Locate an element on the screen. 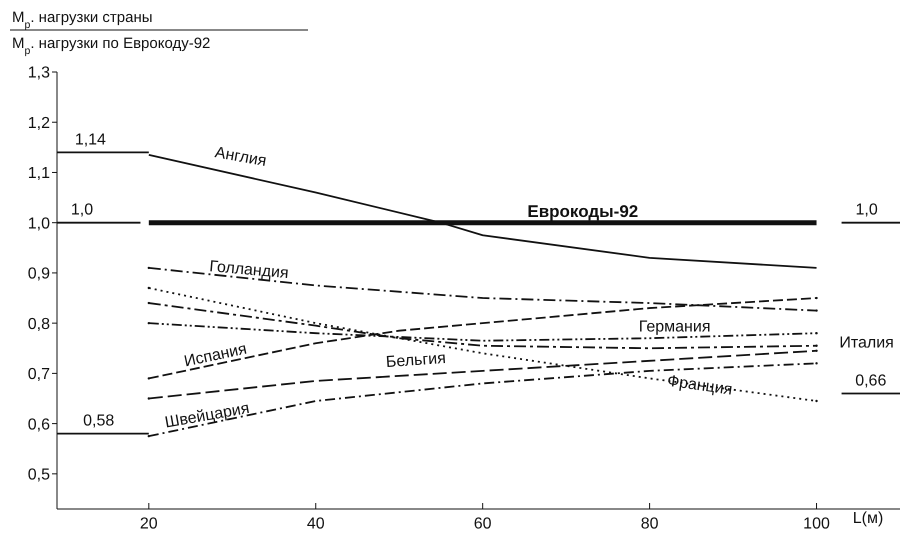 This screenshot has width=901, height=535. annotation: 1,14 is located at coordinates (90, 139).